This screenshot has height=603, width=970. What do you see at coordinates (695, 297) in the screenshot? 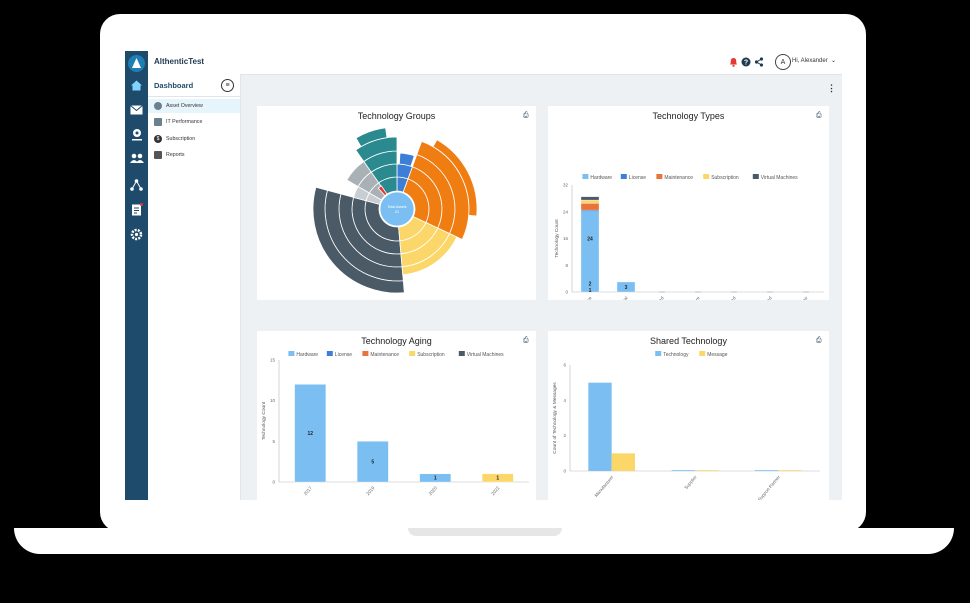
I see `x-tick-label: Spare` at bounding box center [695, 297].